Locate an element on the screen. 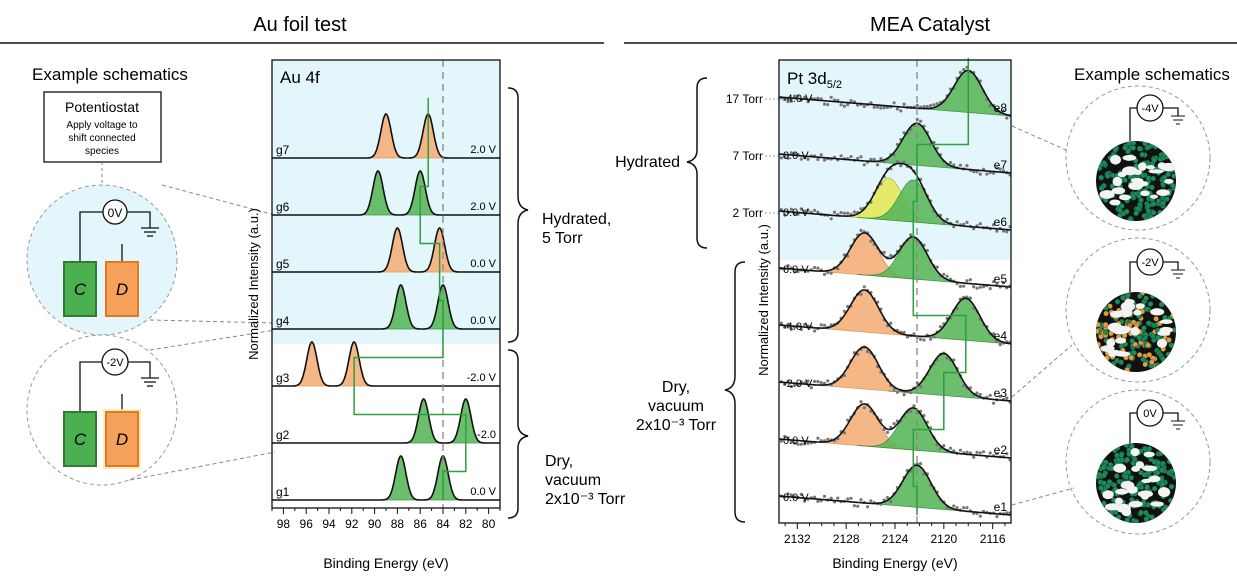 The height and width of the screenshot is (580, 1237). spectrum-e8 is located at coordinates (895, 93).